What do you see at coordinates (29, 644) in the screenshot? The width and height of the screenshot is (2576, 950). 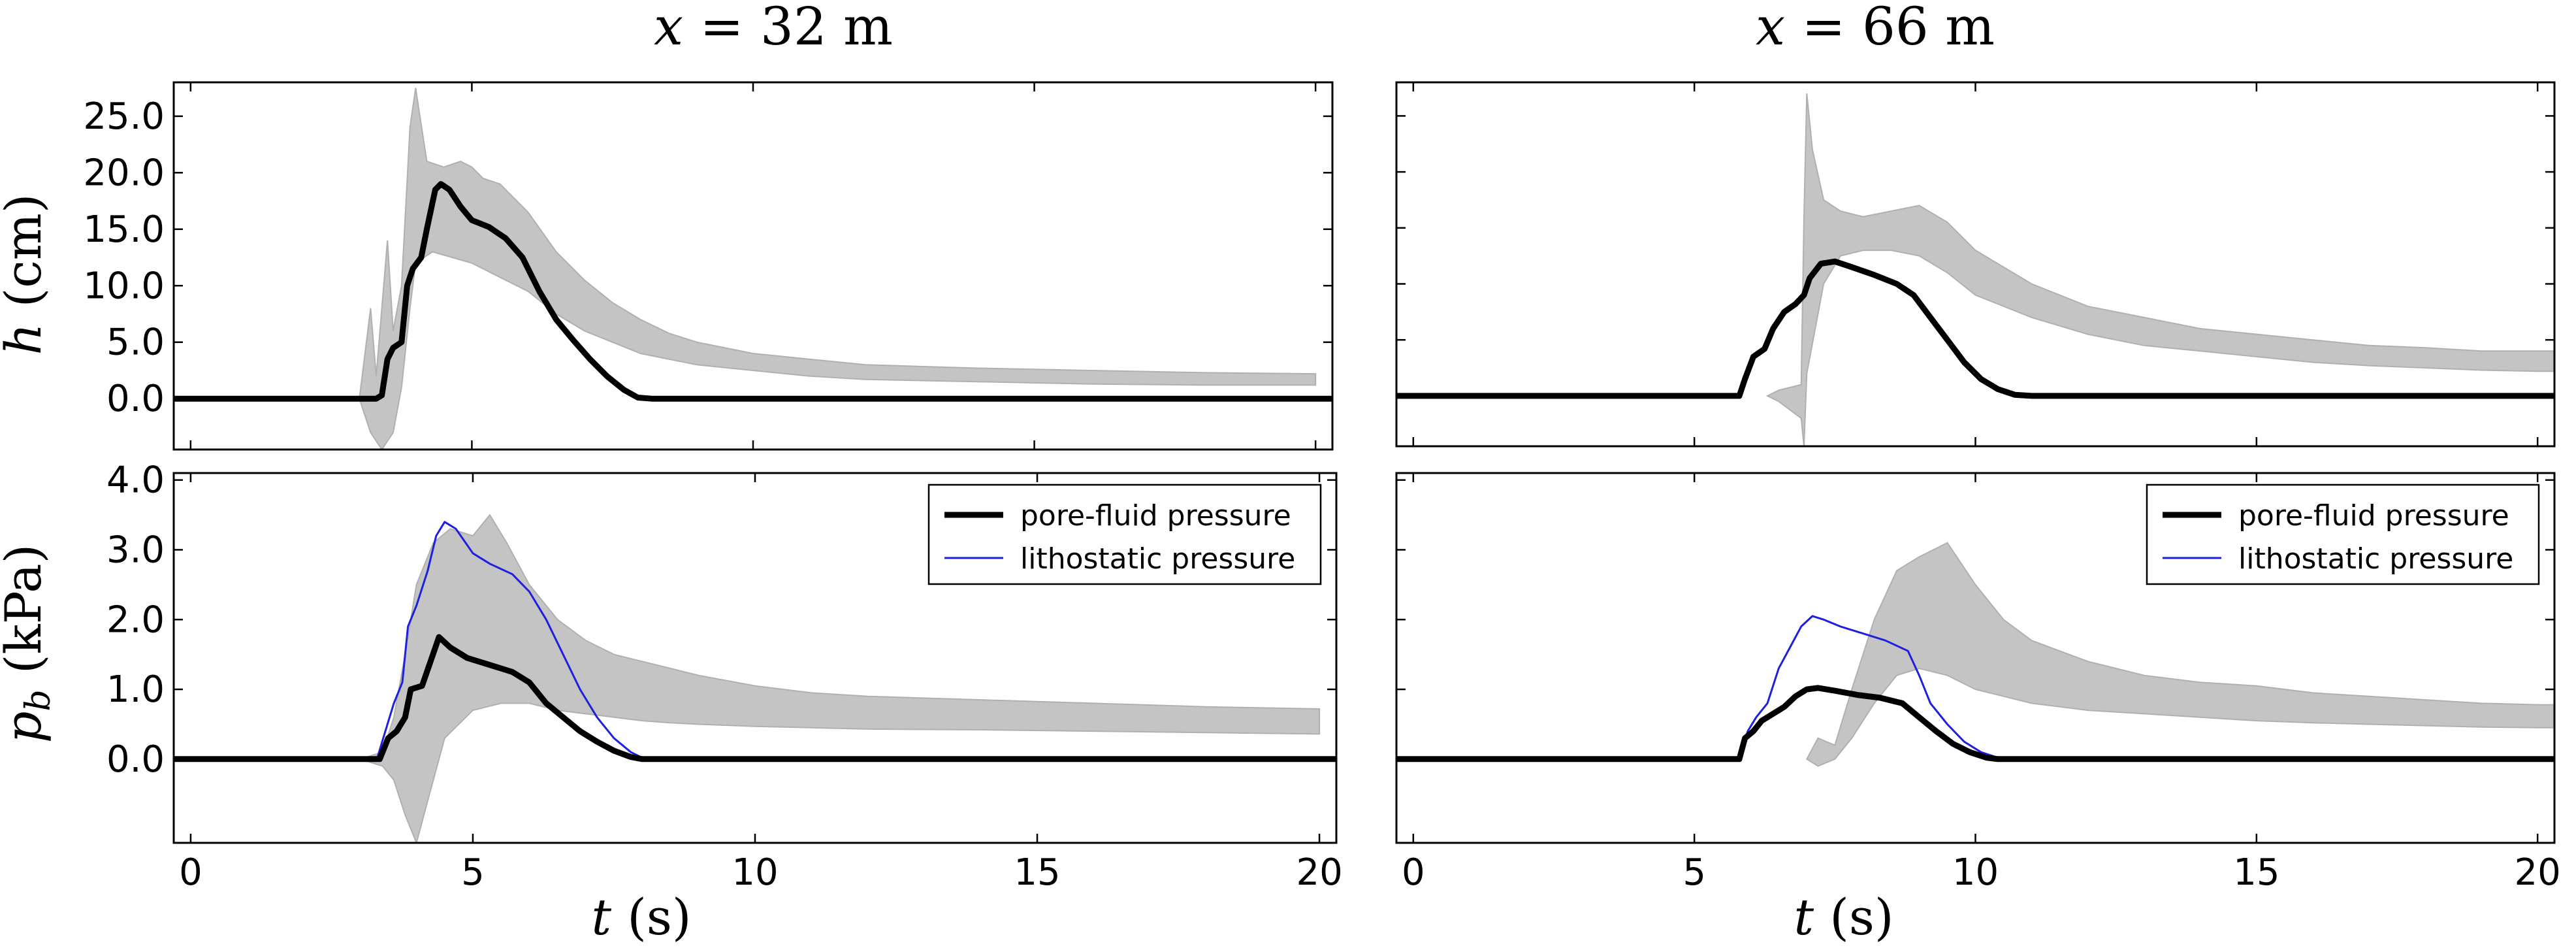 I see `y-axis-label-bottom: pb (kPa)` at bounding box center [29, 644].